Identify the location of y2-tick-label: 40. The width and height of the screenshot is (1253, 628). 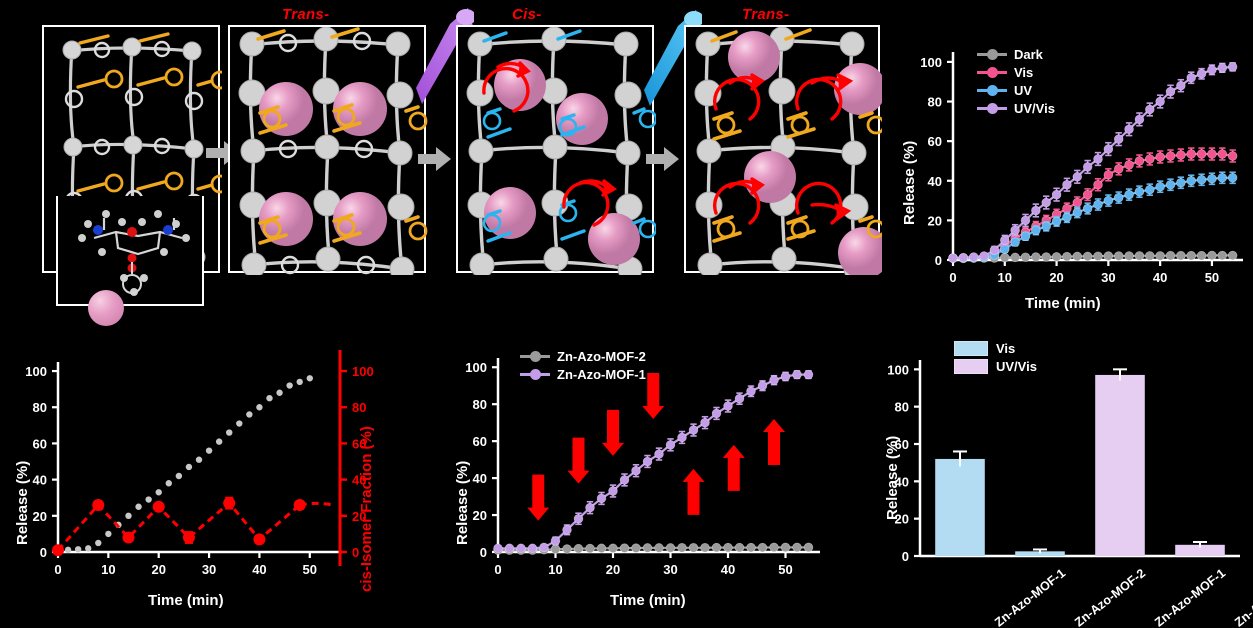
(359, 480).